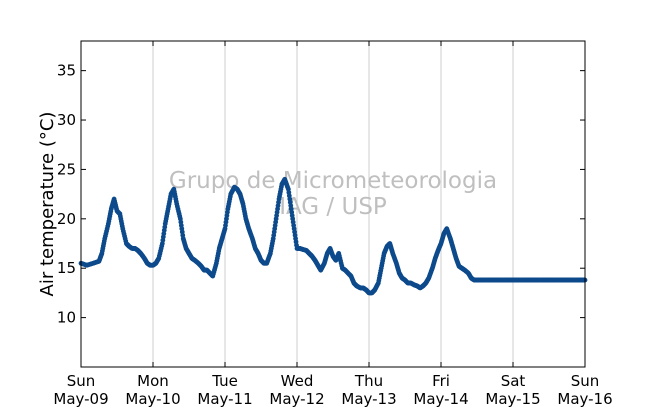 This screenshot has width=650, height=409. What do you see at coordinates (66, 71) in the screenshot?
I see `y-tick-label: 35` at bounding box center [66, 71].